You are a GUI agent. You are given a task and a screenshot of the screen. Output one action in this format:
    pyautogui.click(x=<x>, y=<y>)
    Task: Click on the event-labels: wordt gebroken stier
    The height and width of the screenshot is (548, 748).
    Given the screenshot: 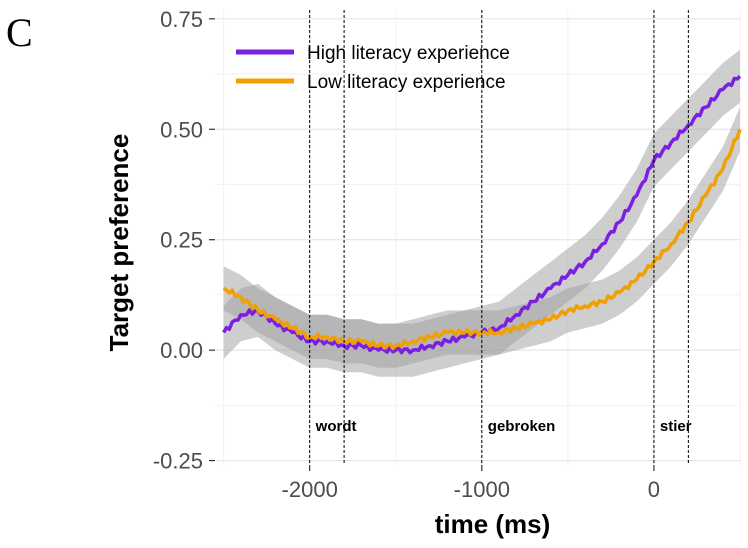 What is the action you would take?
    pyautogui.click(x=503, y=426)
    